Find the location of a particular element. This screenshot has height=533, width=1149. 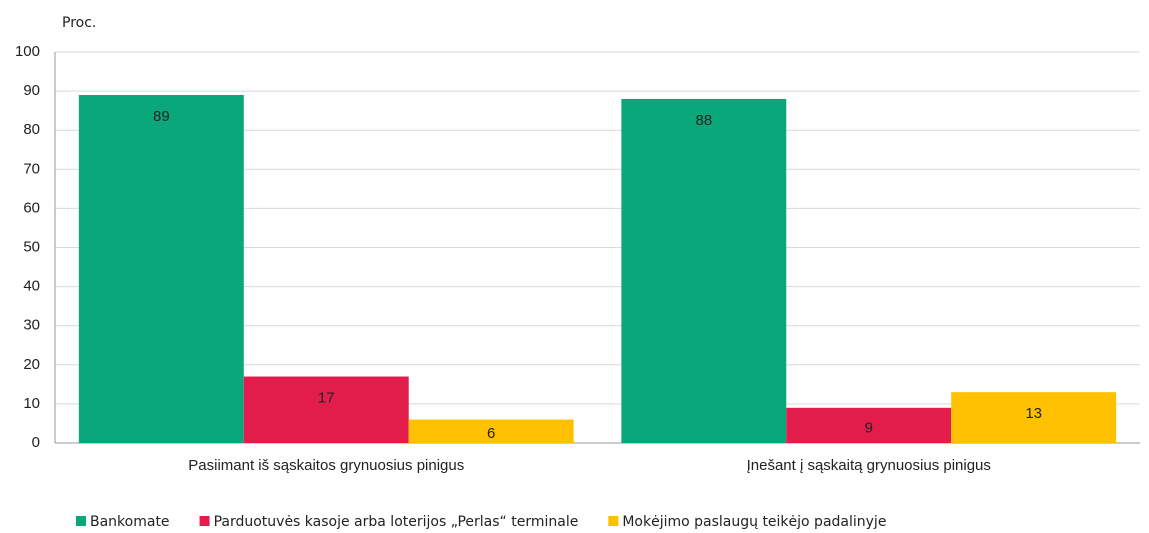

y-tick-label: 80 is located at coordinates (31, 129).